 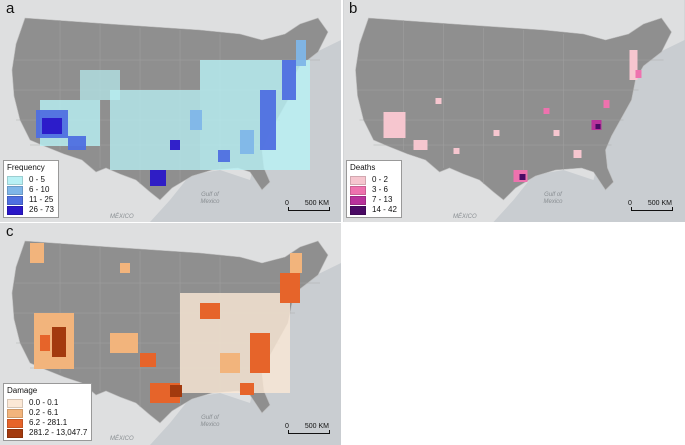 What do you see at coordinates (41, 199) in the screenshot?
I see `legend-label: 11 - 25` at bounding box center [41, 199].